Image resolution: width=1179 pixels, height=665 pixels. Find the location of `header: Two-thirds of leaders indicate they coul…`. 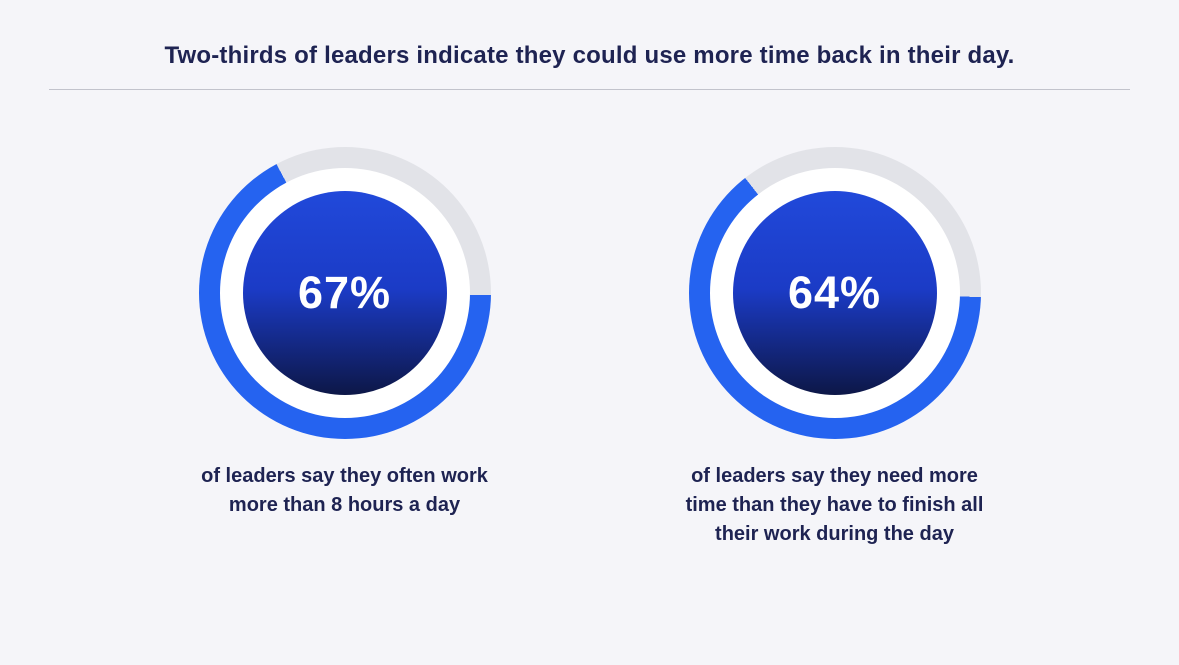

header: Two-thirds of leaders indicate they coul… is located at coordinates (589, 45).